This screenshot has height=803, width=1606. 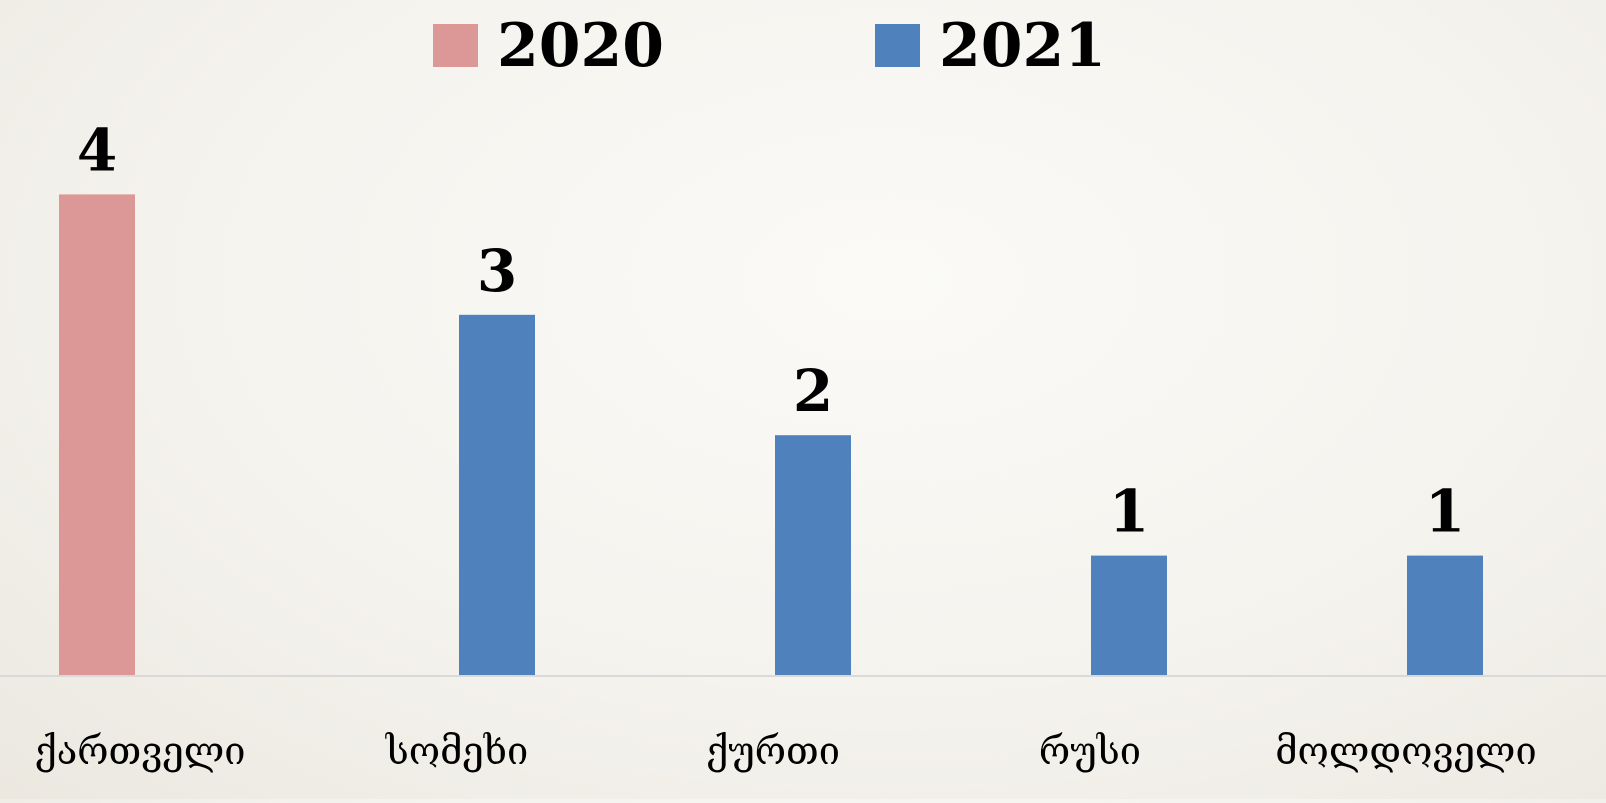 I want to click on data-label-2: 3, so click(x=497, y=271).